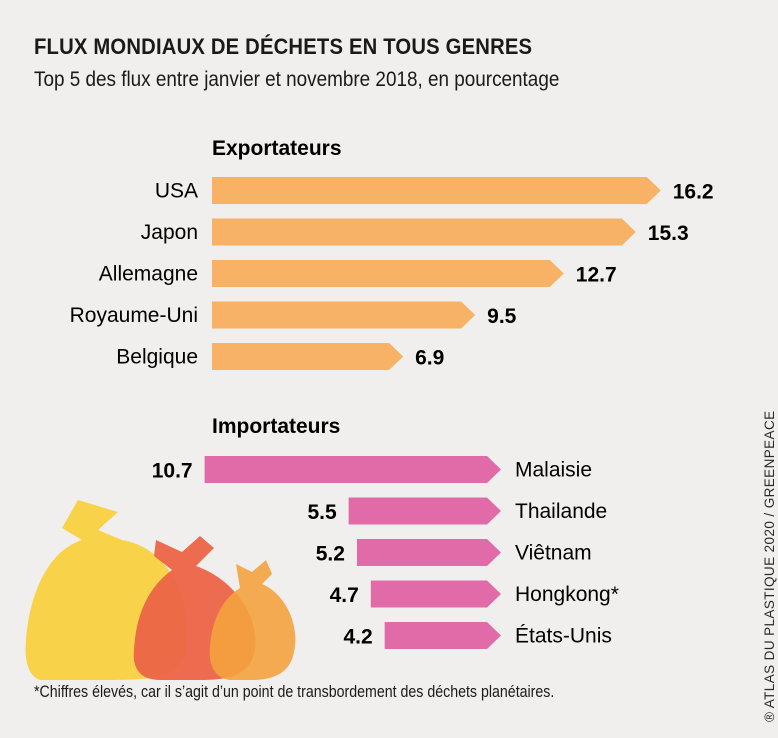 The height and width of the screenshot is (738, 778). What do you see at coordinates (553, 553) in the screenshot?
I see `importer-category-label: Viêtnam` at bounding box center [553, 553].